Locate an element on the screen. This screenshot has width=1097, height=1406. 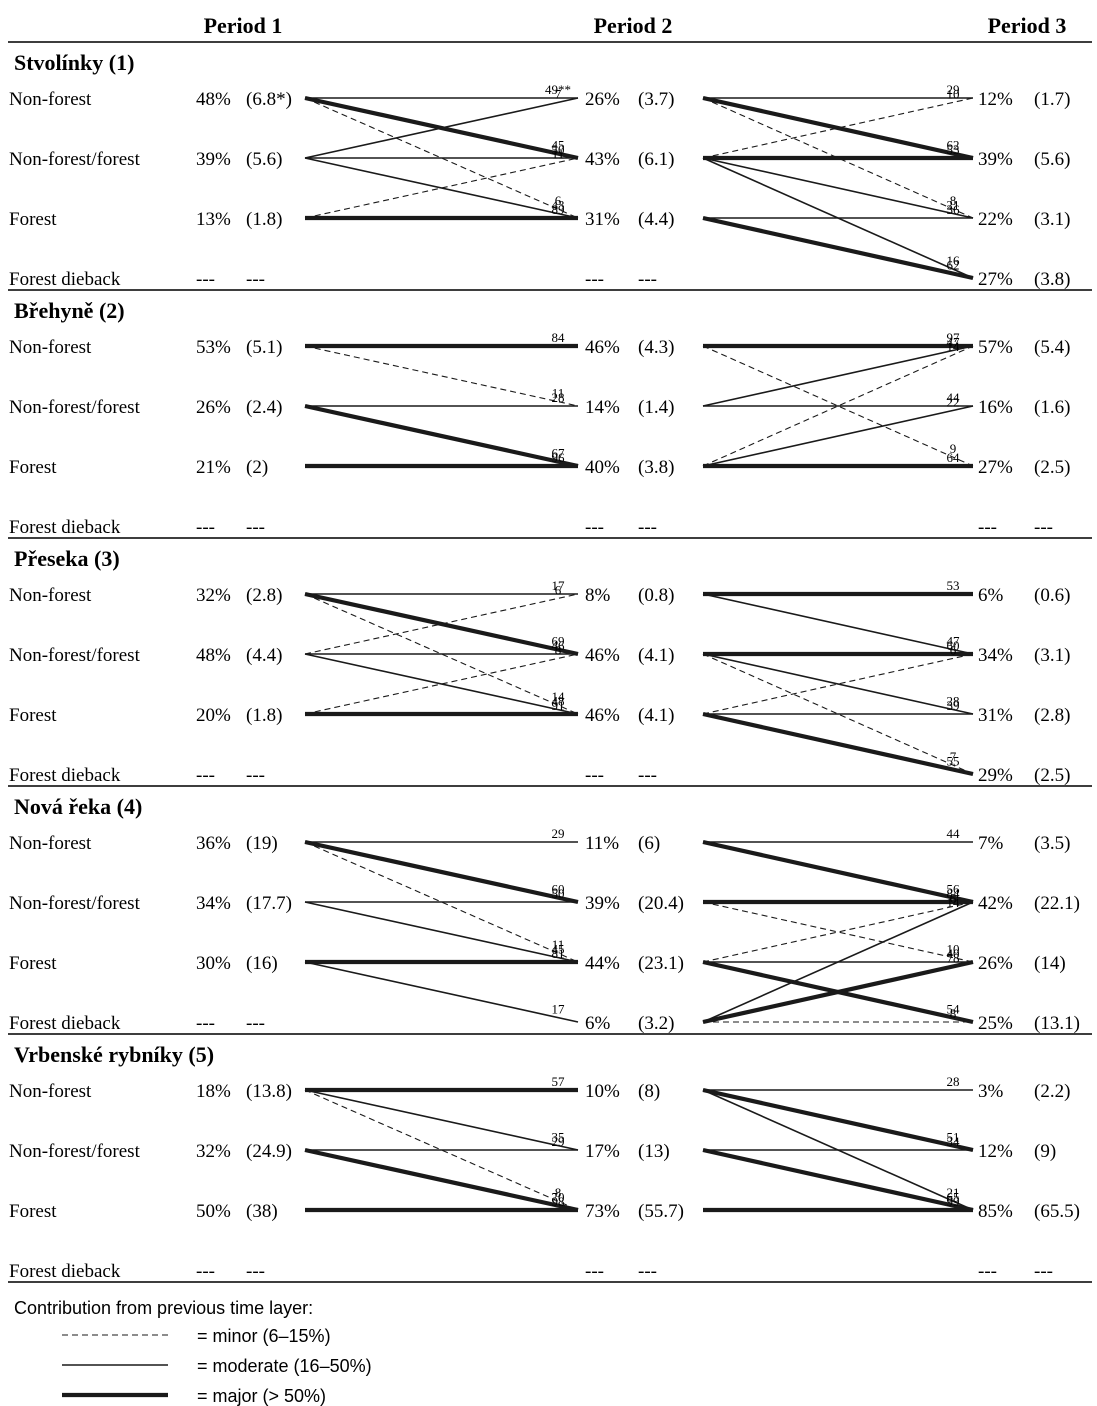
share-percent: 27% is located at coordinates (995, 279).